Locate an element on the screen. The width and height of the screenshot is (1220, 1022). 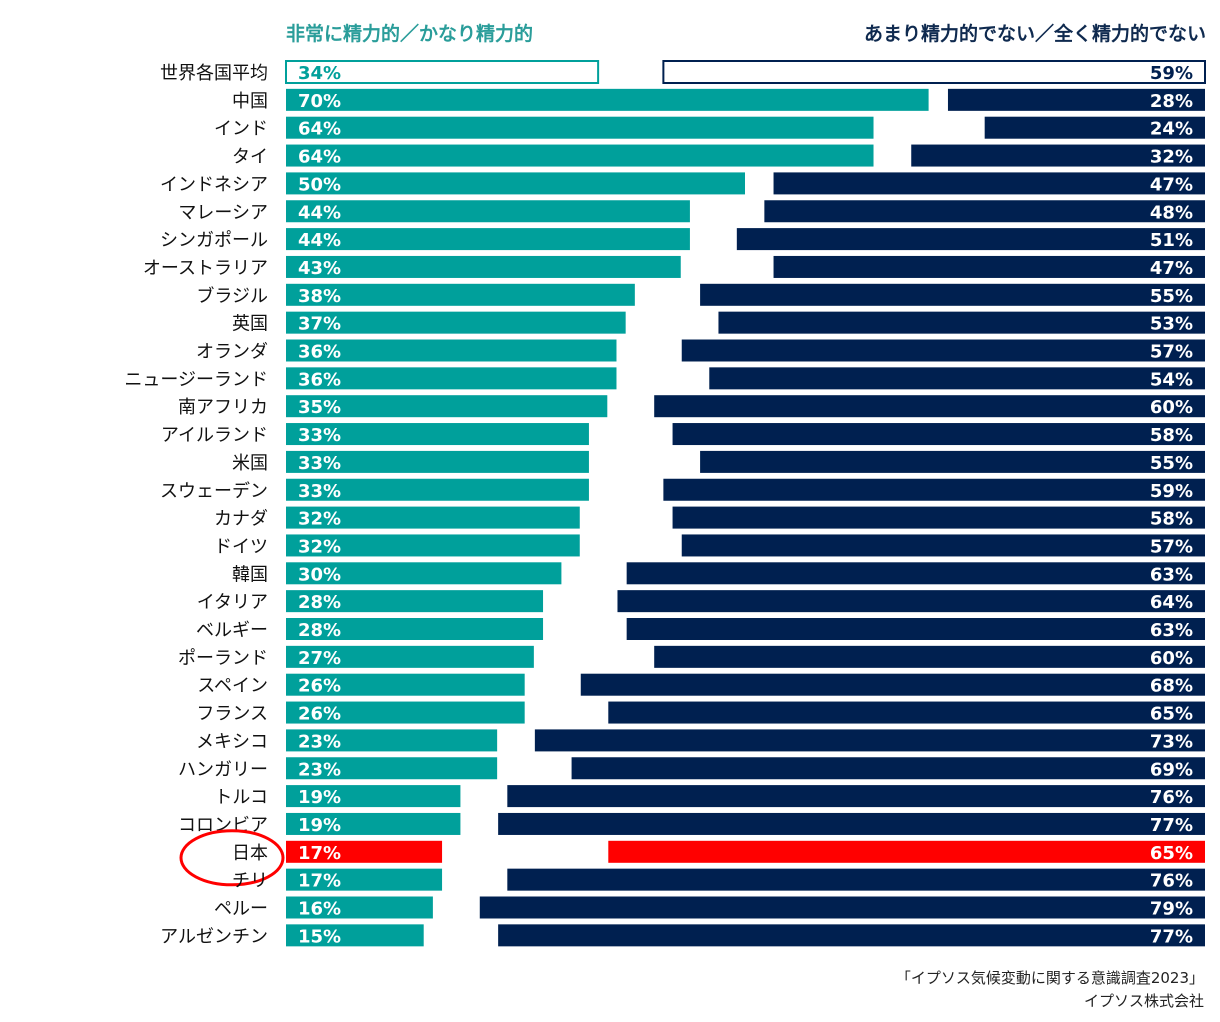
category-label: タイ is located at coordinates (250, 157).